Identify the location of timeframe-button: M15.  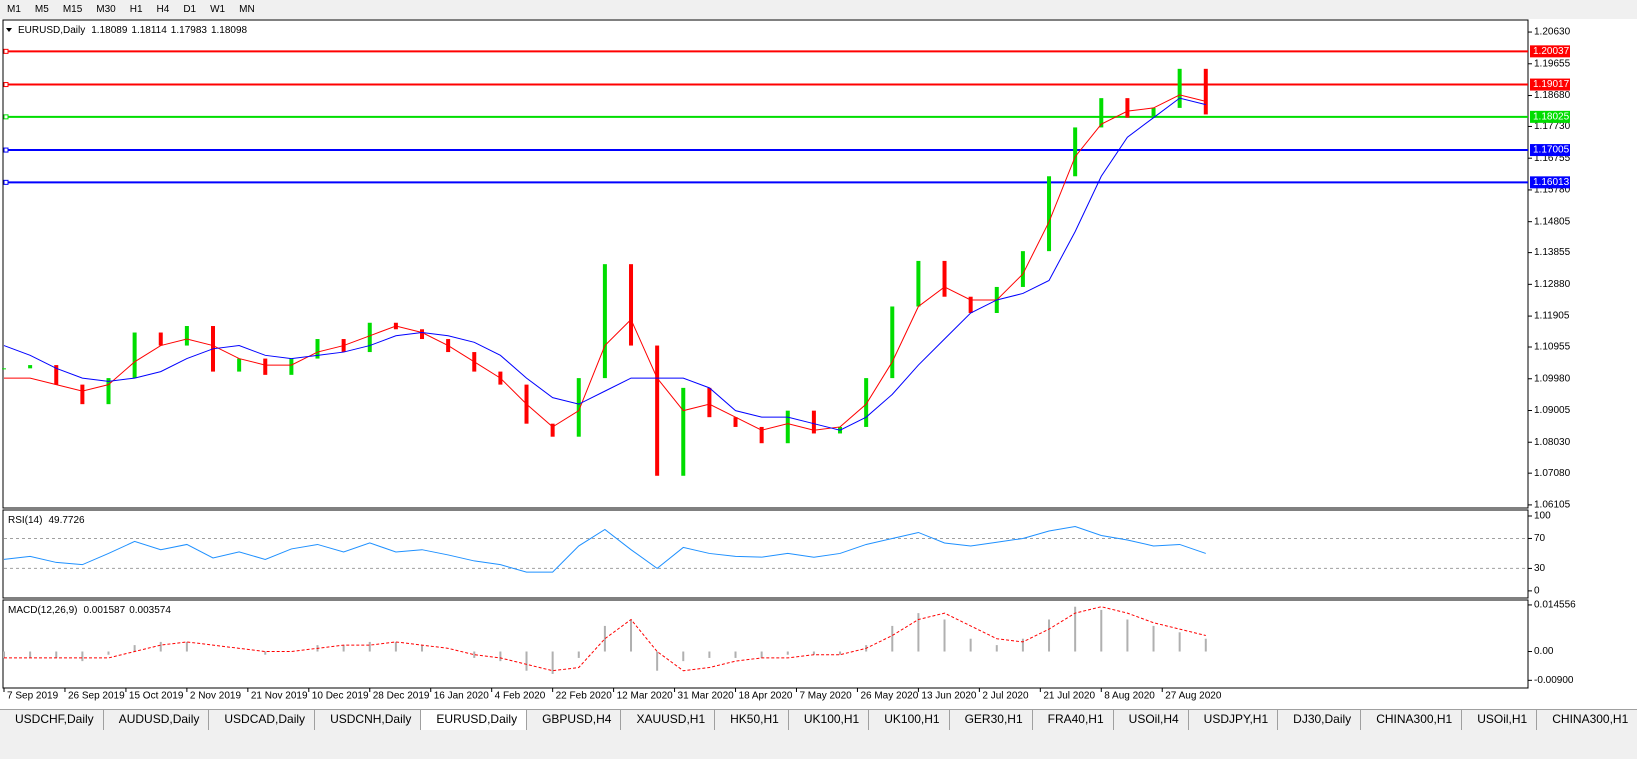
(72, 9).